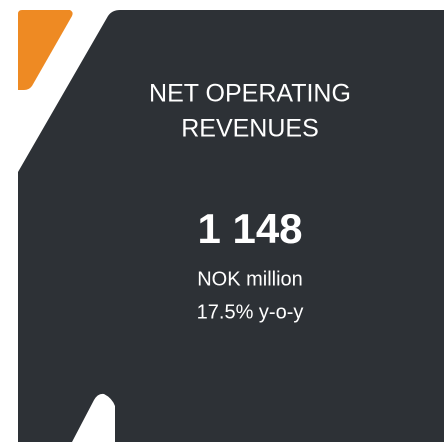  I want to click on accent-shape, so click(45, 50).